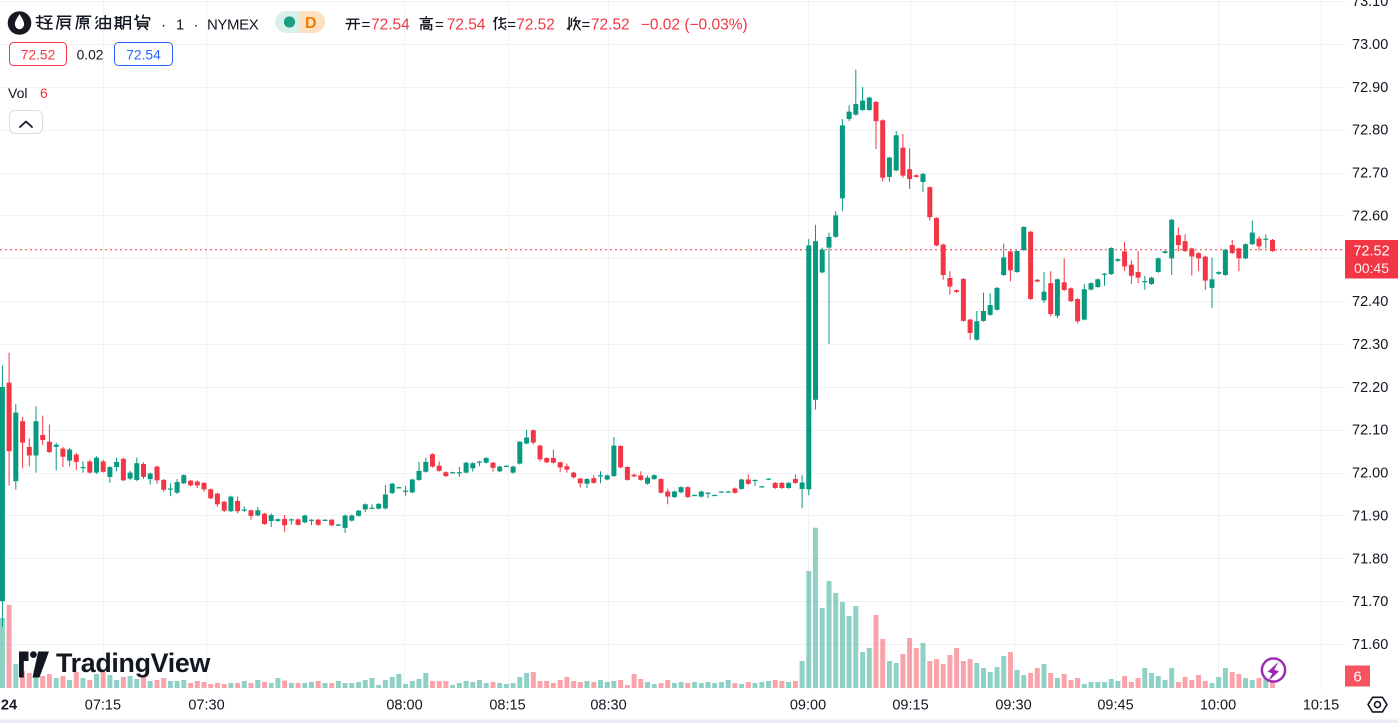 This screenshot has width=1398, height=723. What do you see at coordinates (90, 55) in the screenshot?
I see `svg-text: 0.02` at bounding box center [90, 55].